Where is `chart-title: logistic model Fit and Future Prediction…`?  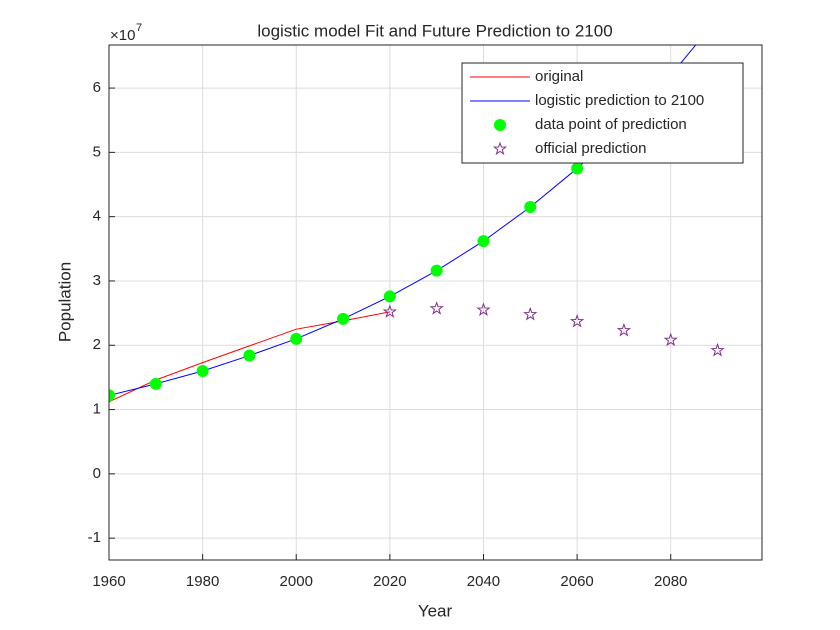 chart-title: logistic model Fit and Future Prediction… is located at coordinates (434, 30).